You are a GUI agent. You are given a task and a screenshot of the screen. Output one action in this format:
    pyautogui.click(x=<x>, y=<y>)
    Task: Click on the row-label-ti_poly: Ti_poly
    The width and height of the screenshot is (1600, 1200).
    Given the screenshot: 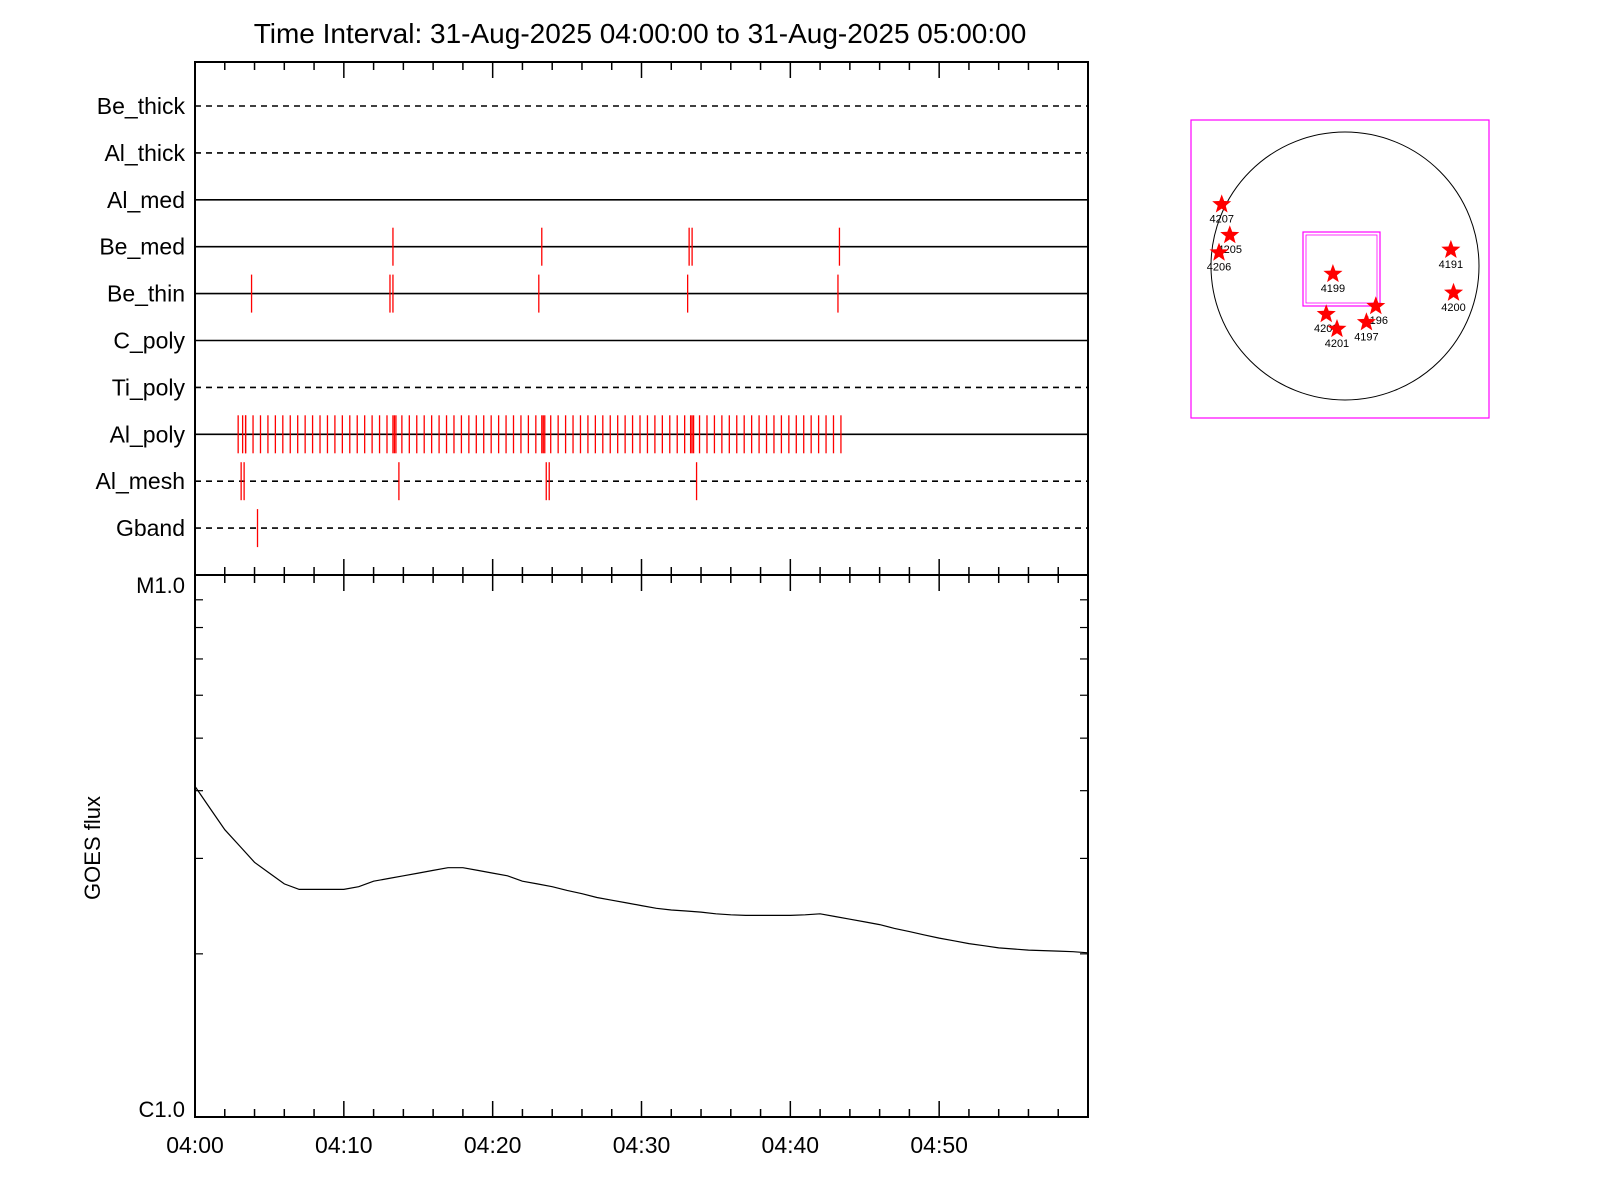 What is the action you would take?
    pyautogui.click(x=149, y=387)
    